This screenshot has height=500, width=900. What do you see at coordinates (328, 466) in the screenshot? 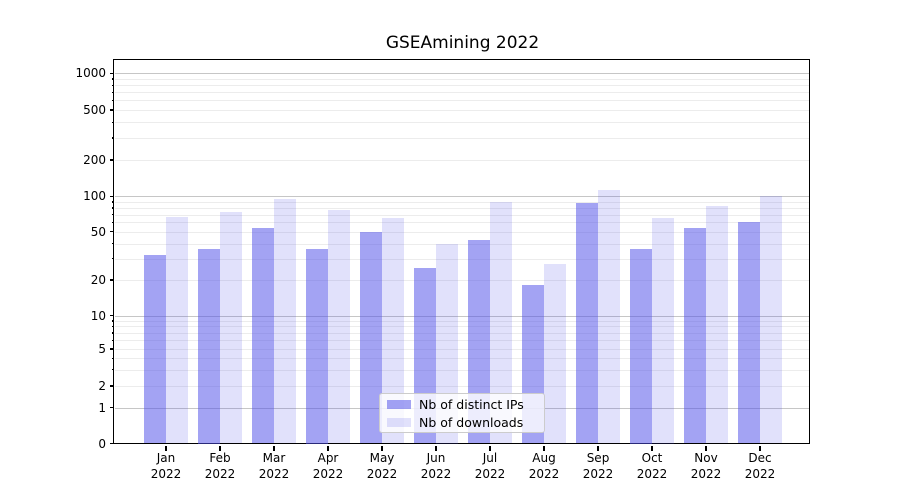
I see `x-tick-label-apr-2022: Apr 2022` at bounding box center [328, 466].